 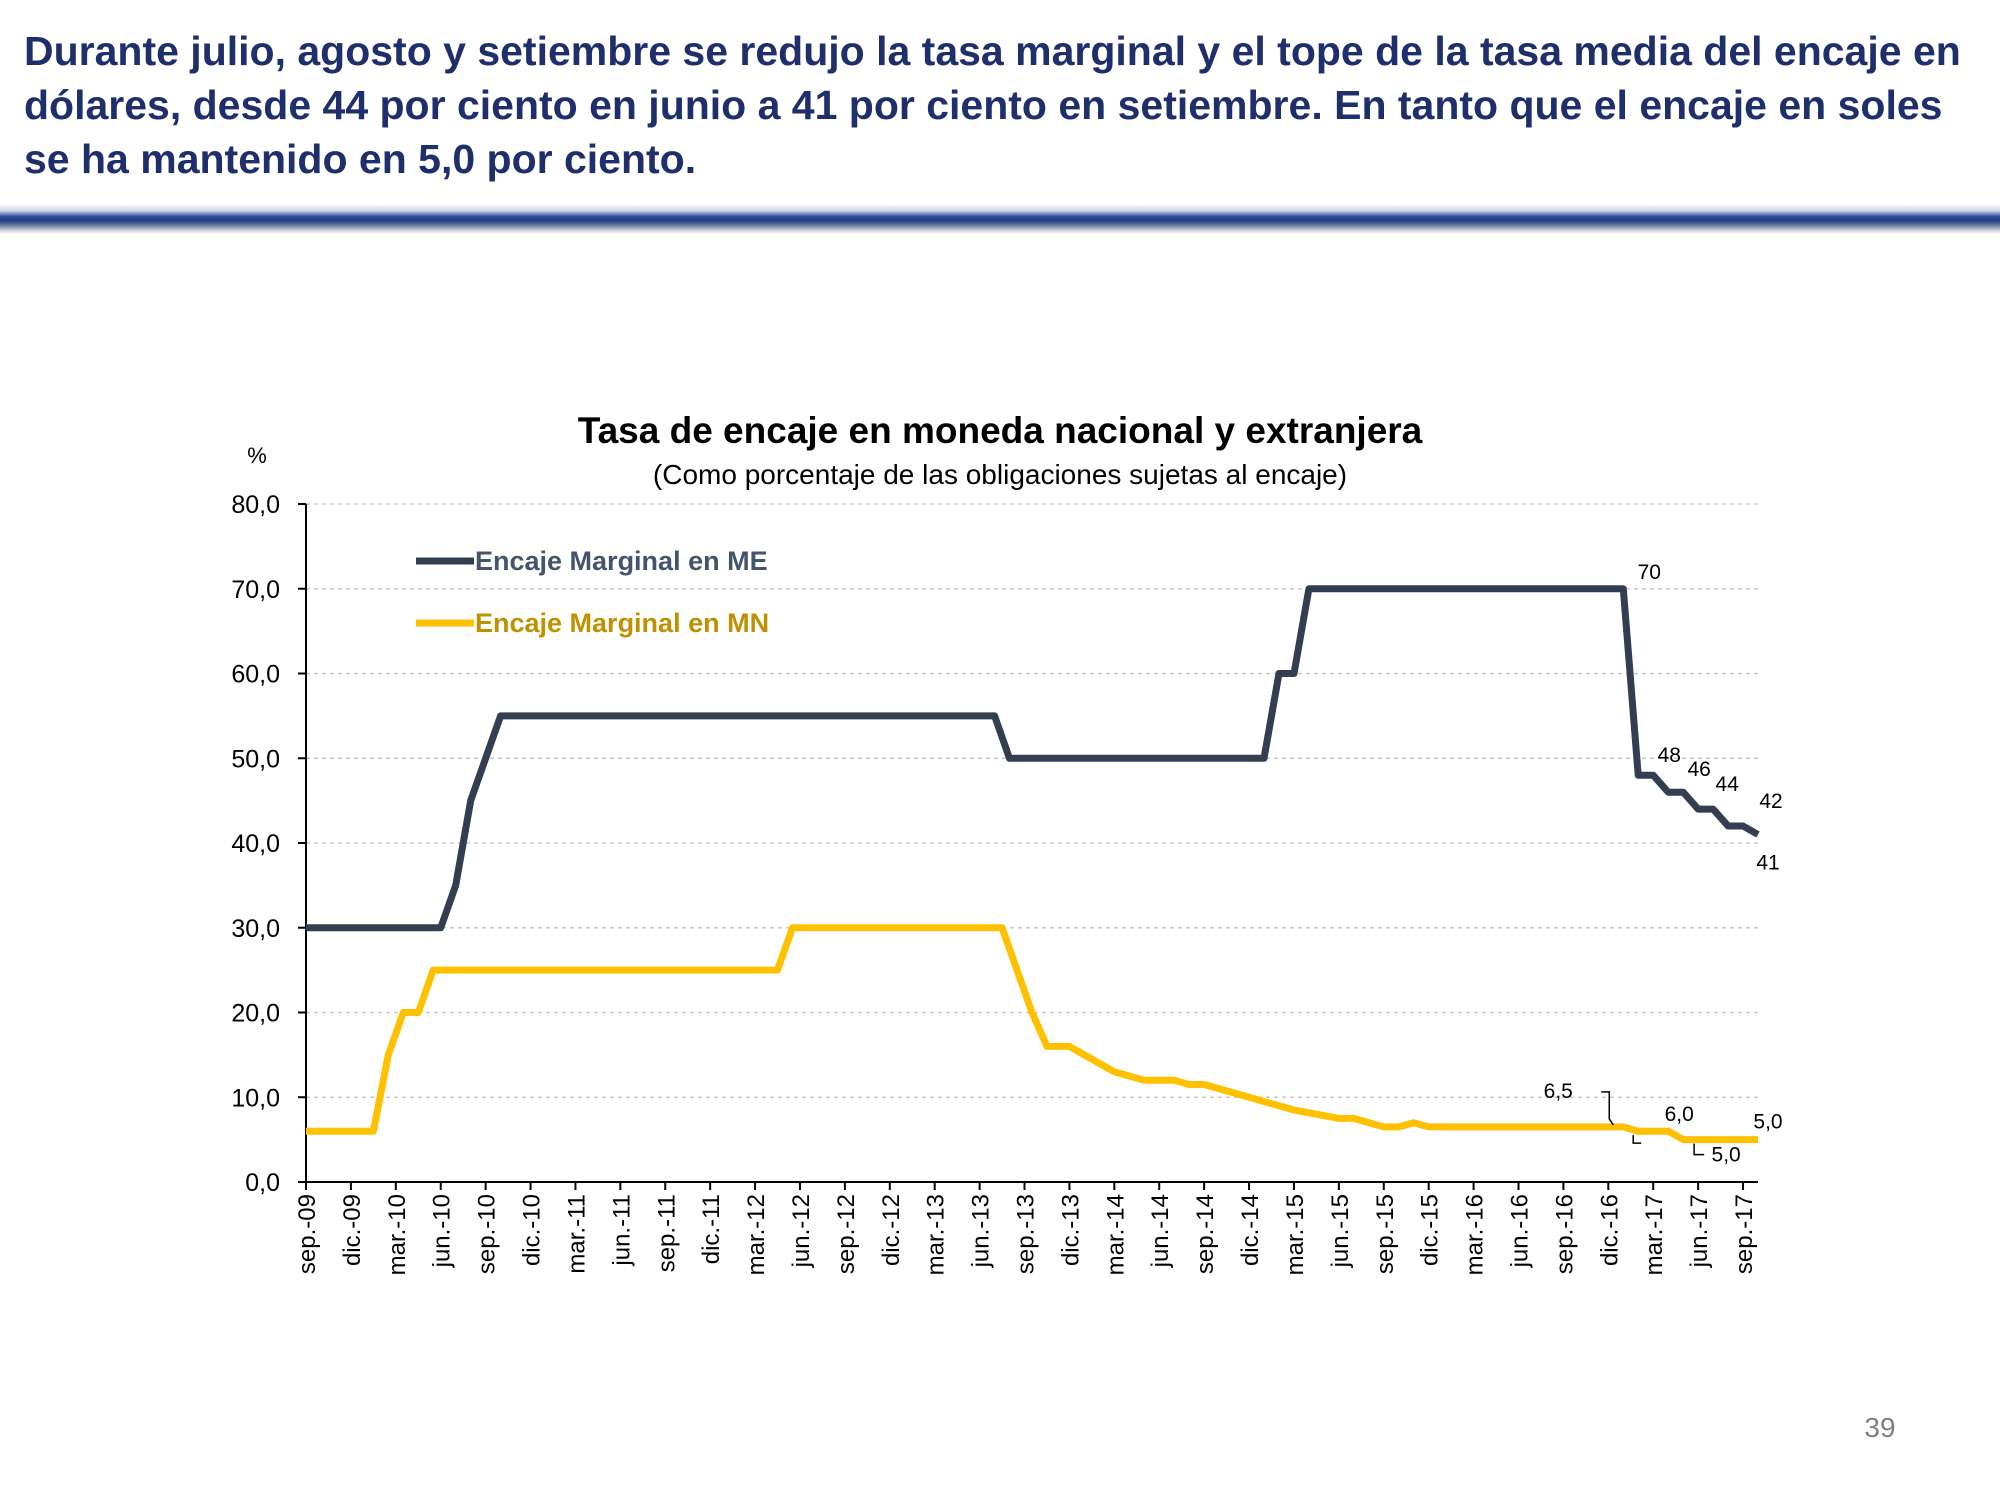 What do you see at coordinates (1609, 1230) in the screenshot?
I see `x-tick-label-29: dic.-16` at bounding box center [1609, 1230].